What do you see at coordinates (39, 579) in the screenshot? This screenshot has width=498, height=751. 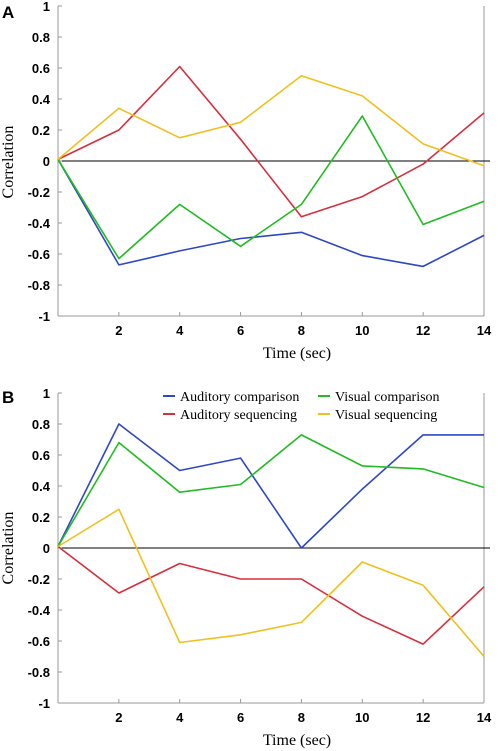 I see `panel-b-y-tick-label: -0.2` at bounding box center [39, 579].